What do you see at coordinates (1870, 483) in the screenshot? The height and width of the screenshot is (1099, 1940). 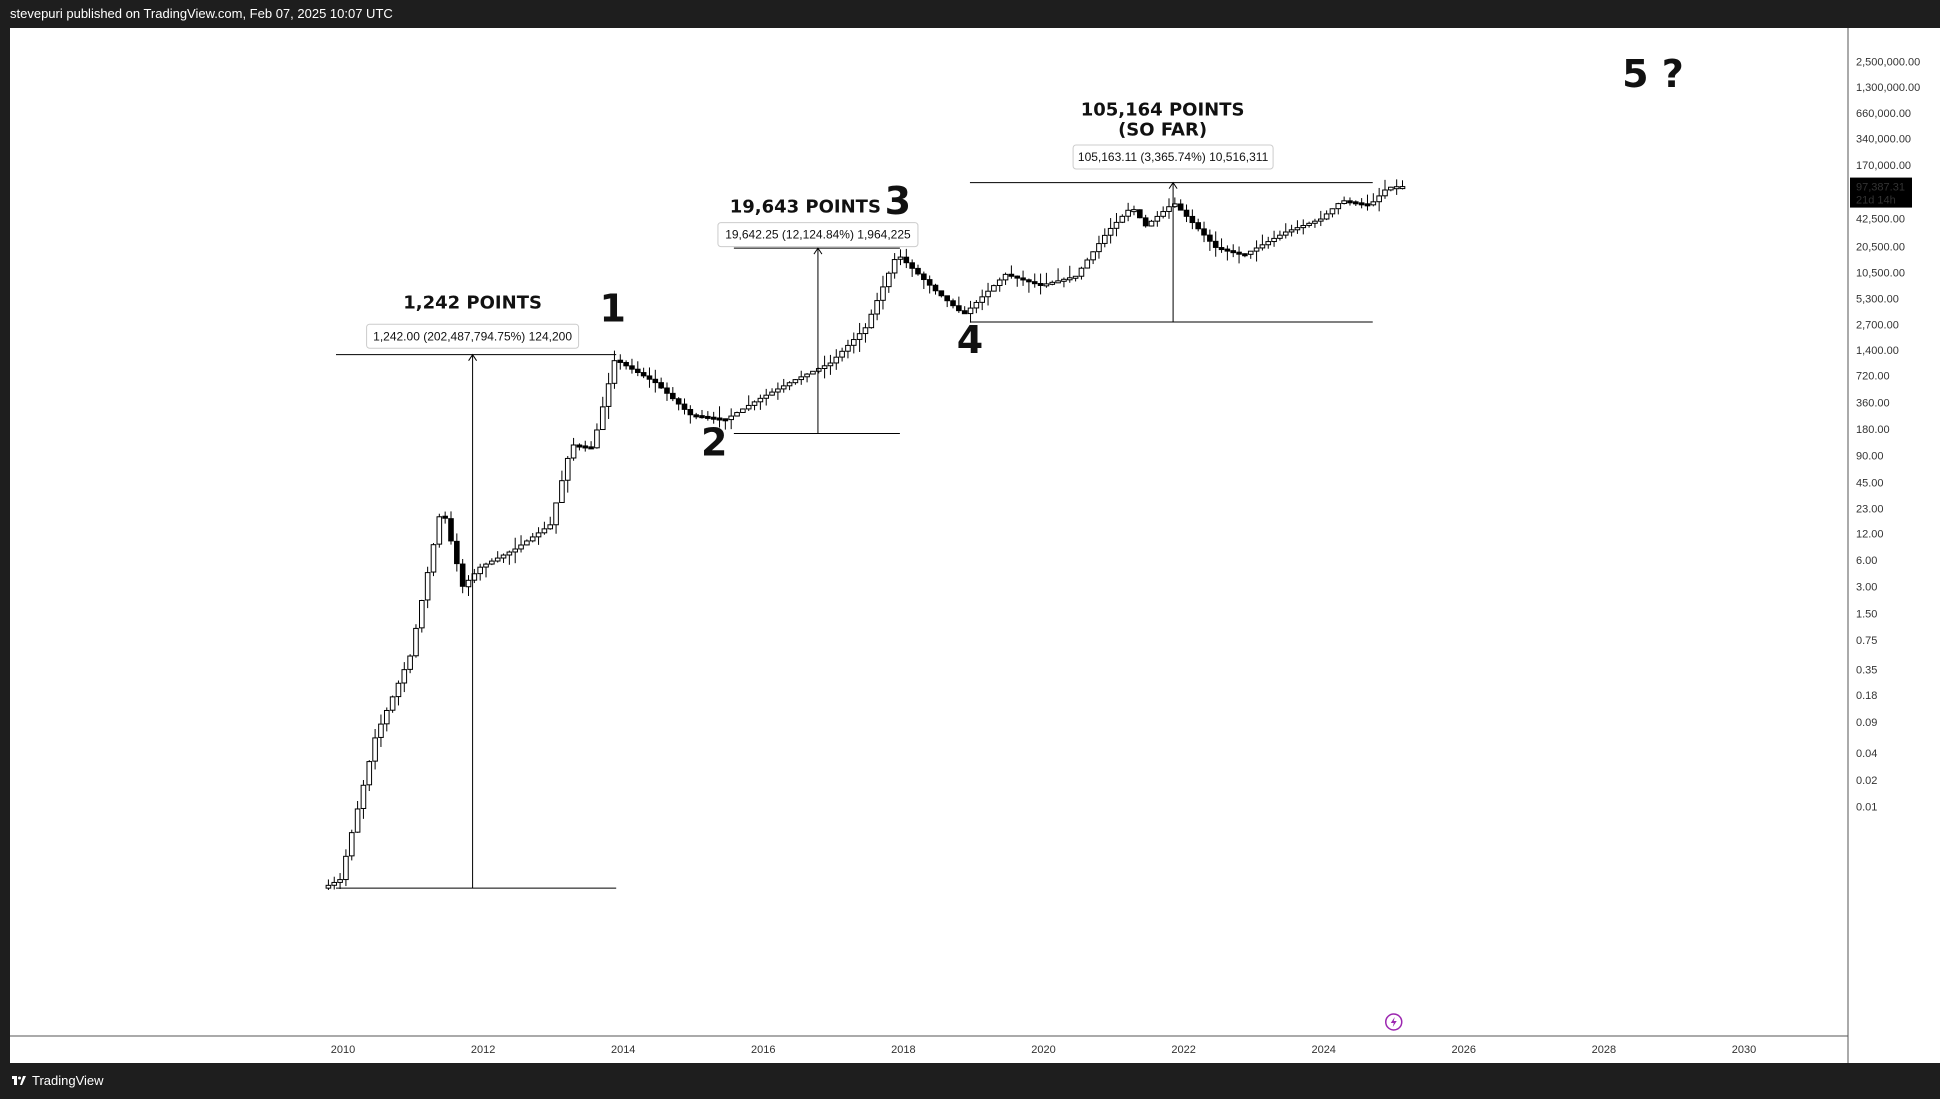 I see `price-tick-label: 45.00` at bounding box center [1870, 483].